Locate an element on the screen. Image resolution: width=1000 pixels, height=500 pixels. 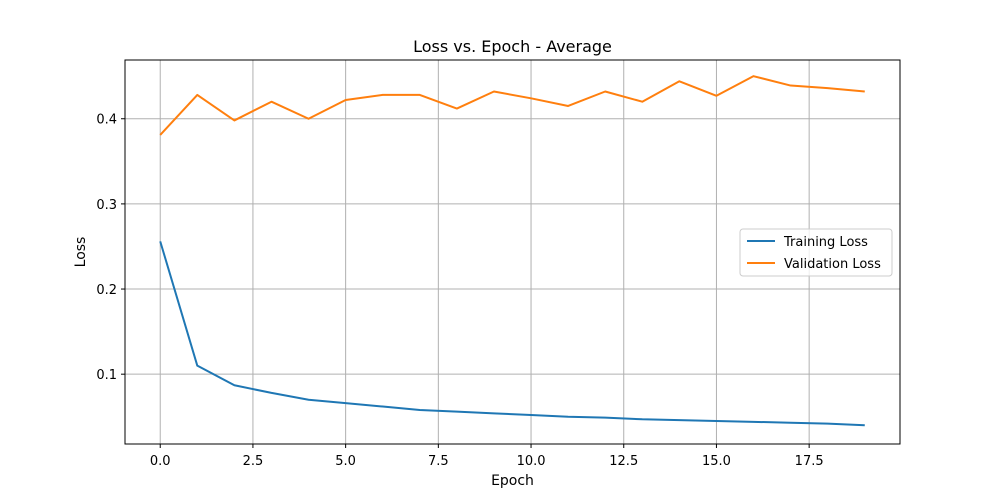
x-tick-label: 5.0 is located at coordinates (345, 461).